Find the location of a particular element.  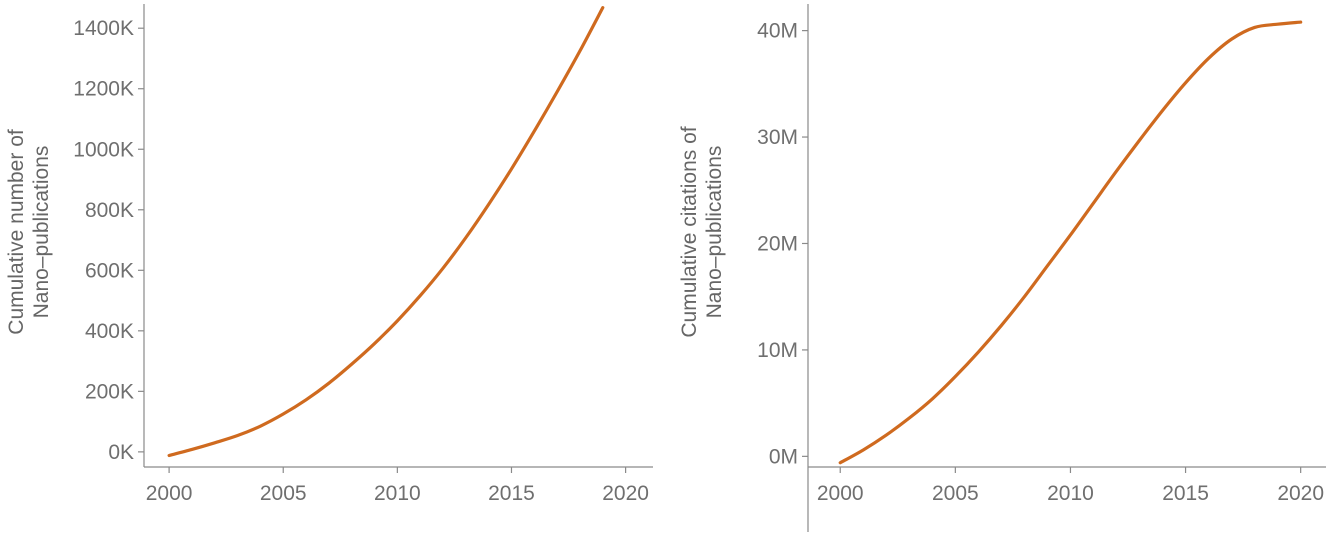

publications-y-tick-600k: 600K is located at coordinates (114, 270).